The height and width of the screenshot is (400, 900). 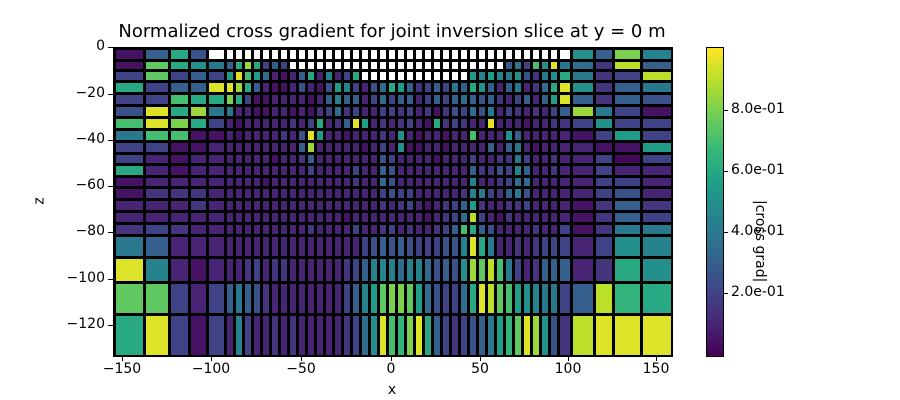 What do you see at coordinates (110, 47) in the screenshot?
I see `y-tick-mark` at bounding box center [110, 47].